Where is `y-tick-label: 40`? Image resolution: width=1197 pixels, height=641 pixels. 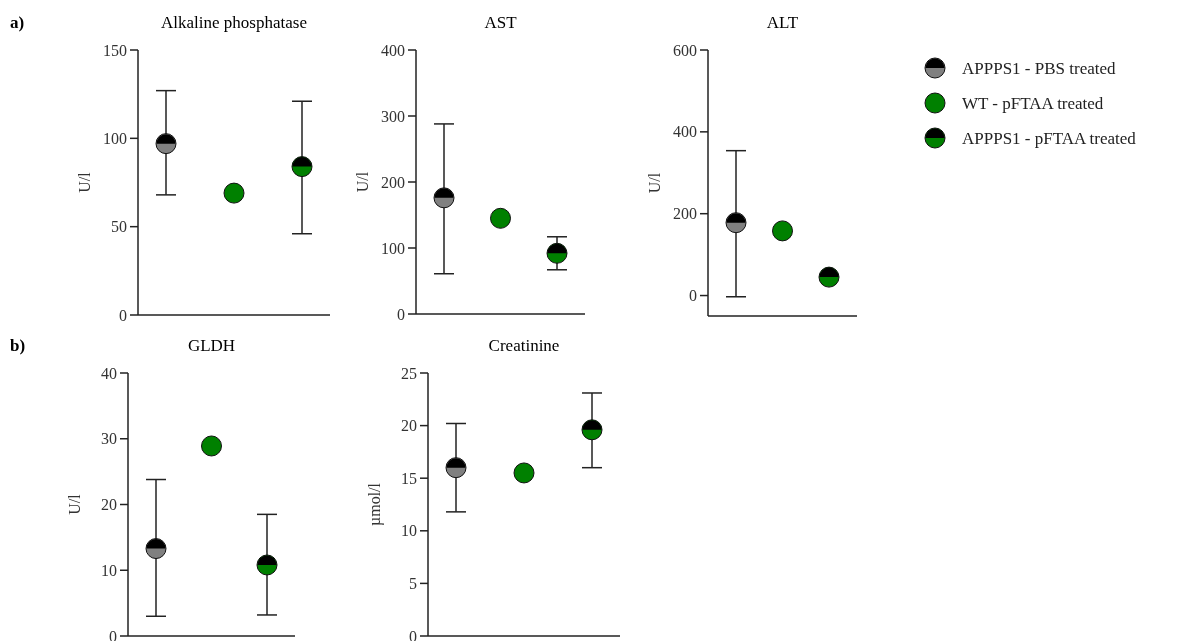
y-tick-label: 40 is located at coordinates (109, 373).